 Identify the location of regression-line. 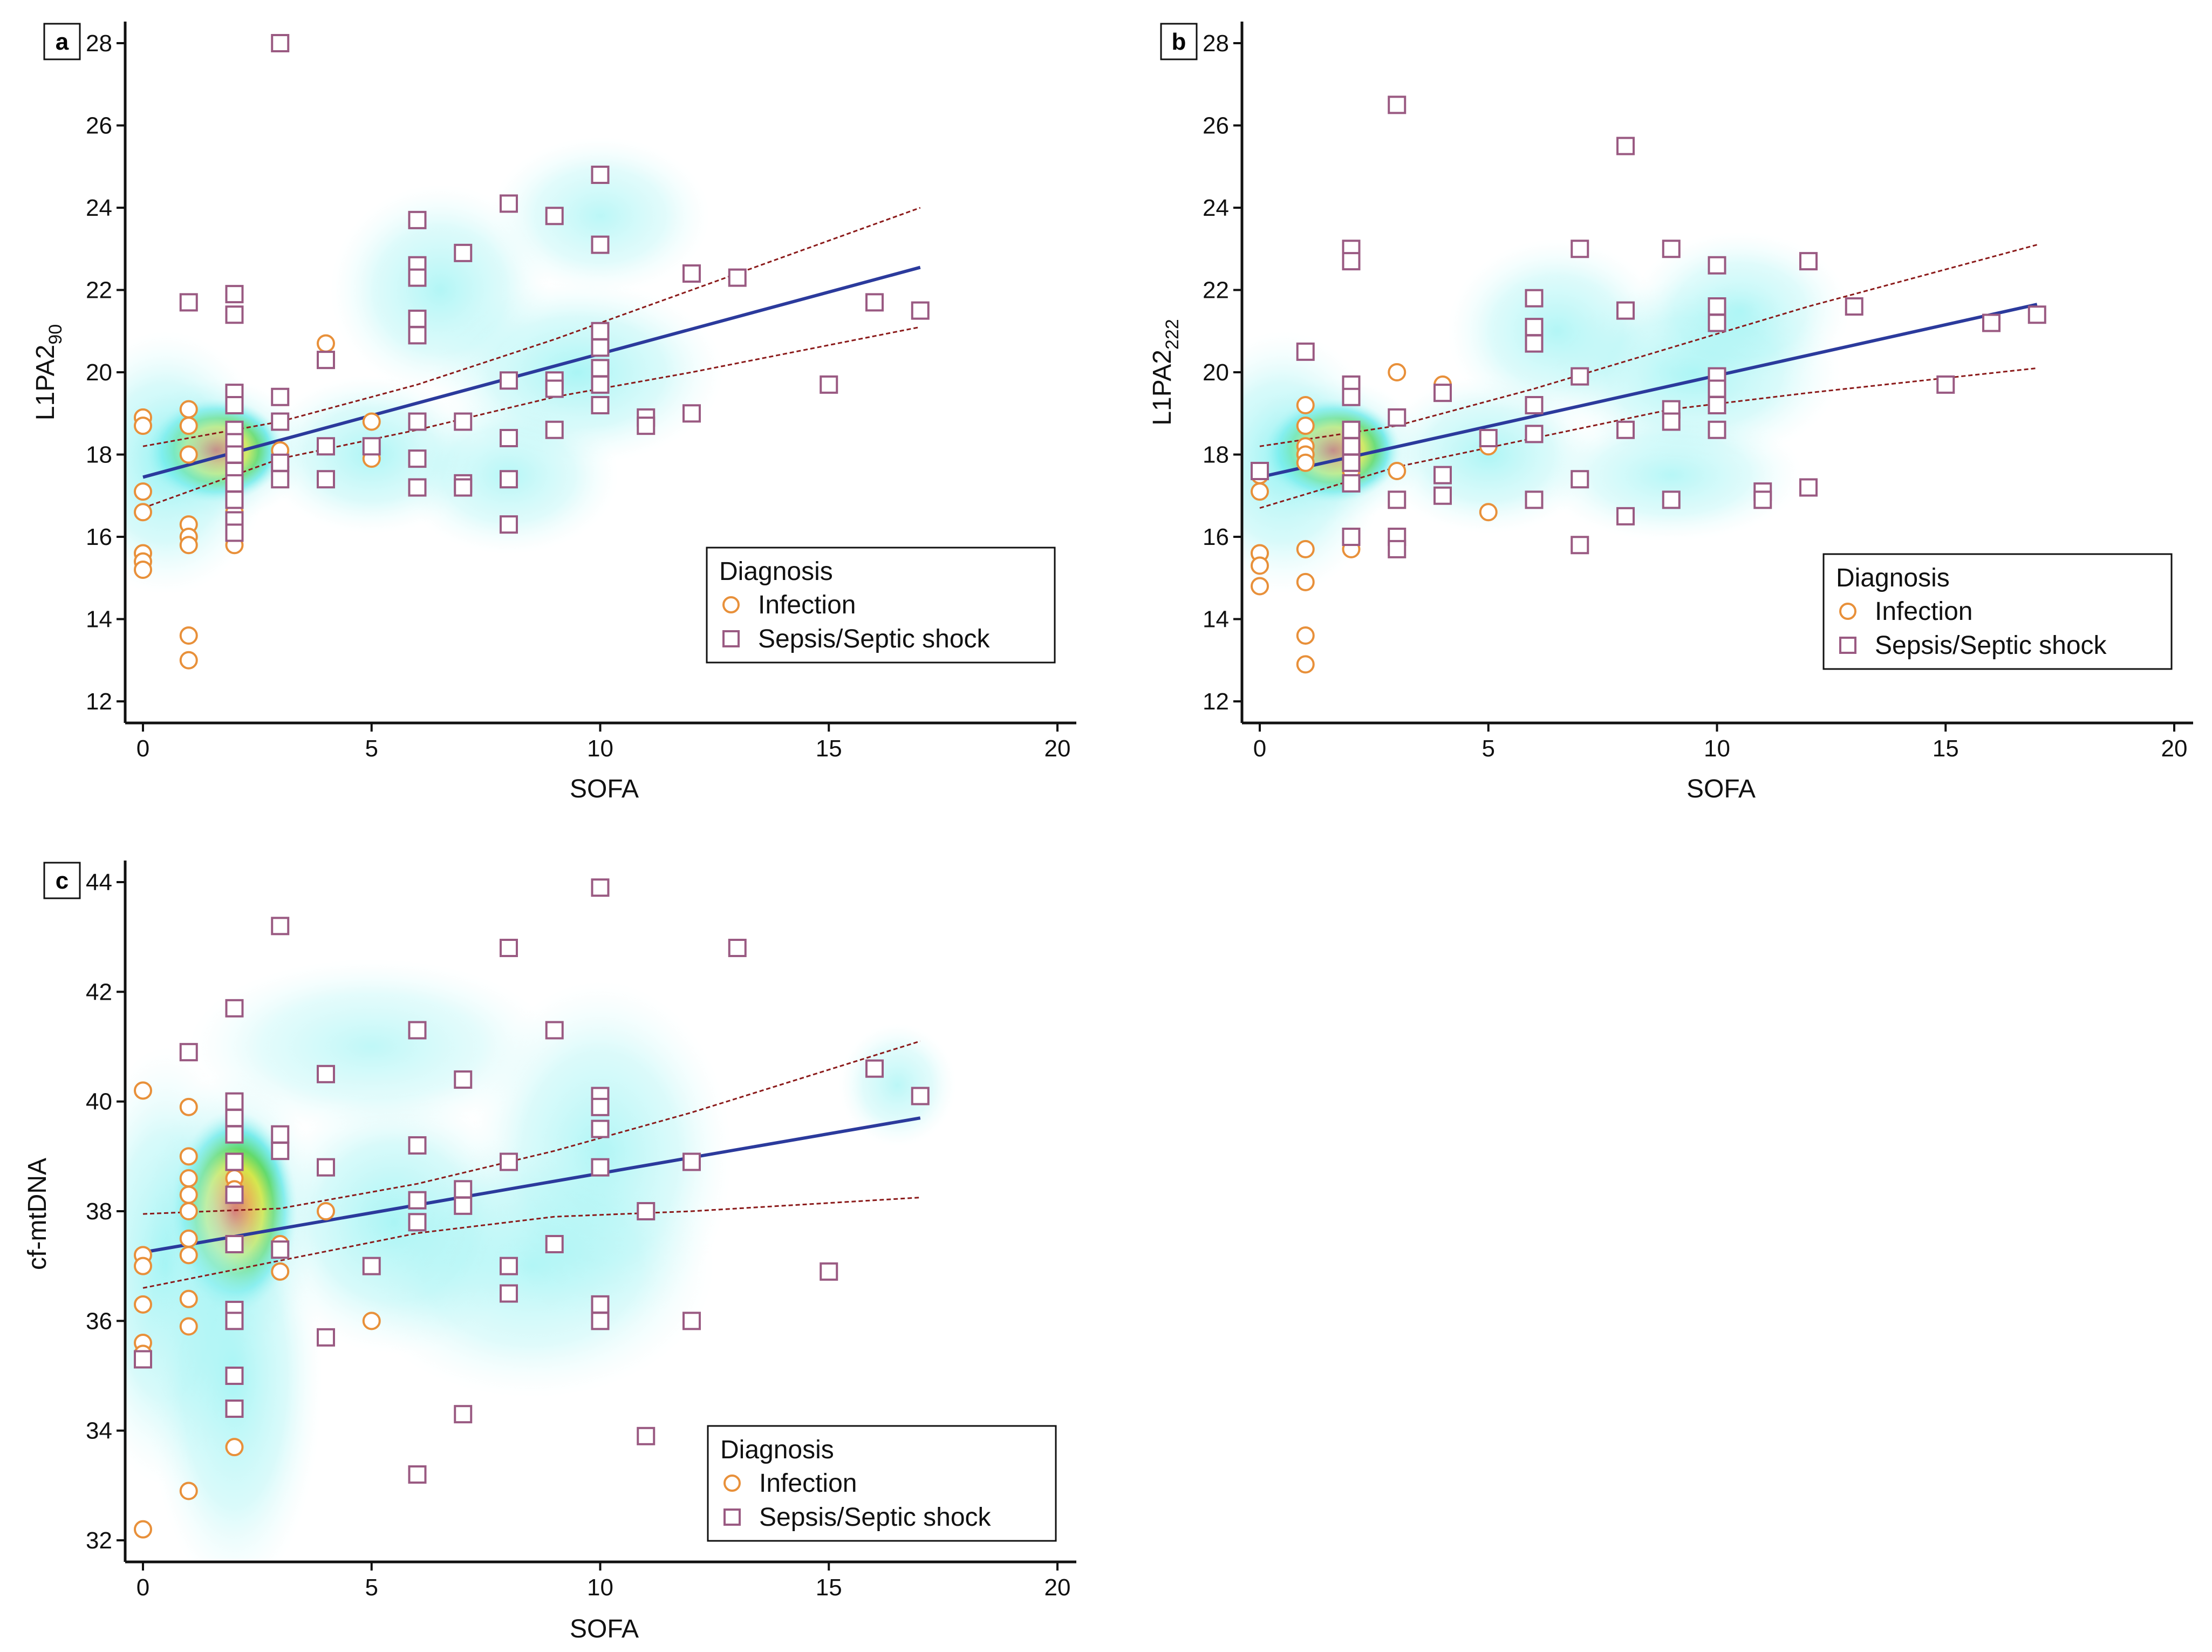
(531, 1185).